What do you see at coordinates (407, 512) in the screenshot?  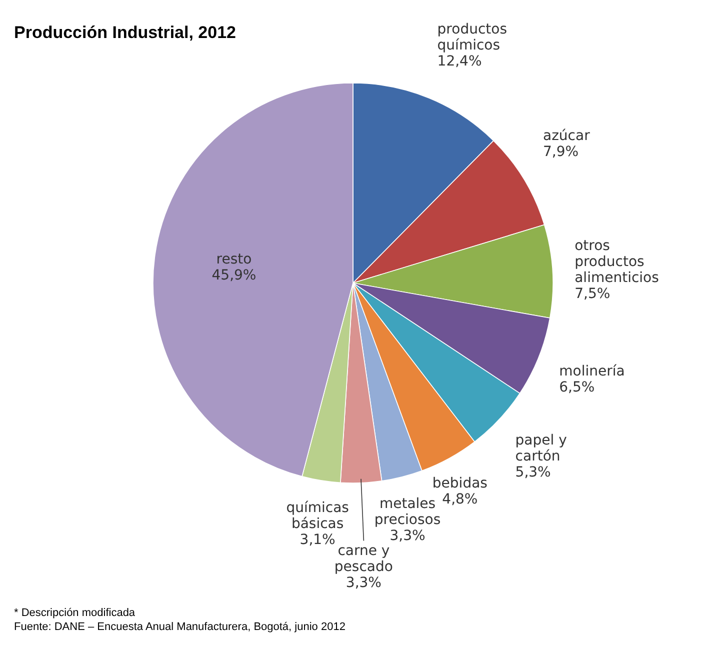 I see `slice-label: metales preciosos` at bounding box center [407, 512].